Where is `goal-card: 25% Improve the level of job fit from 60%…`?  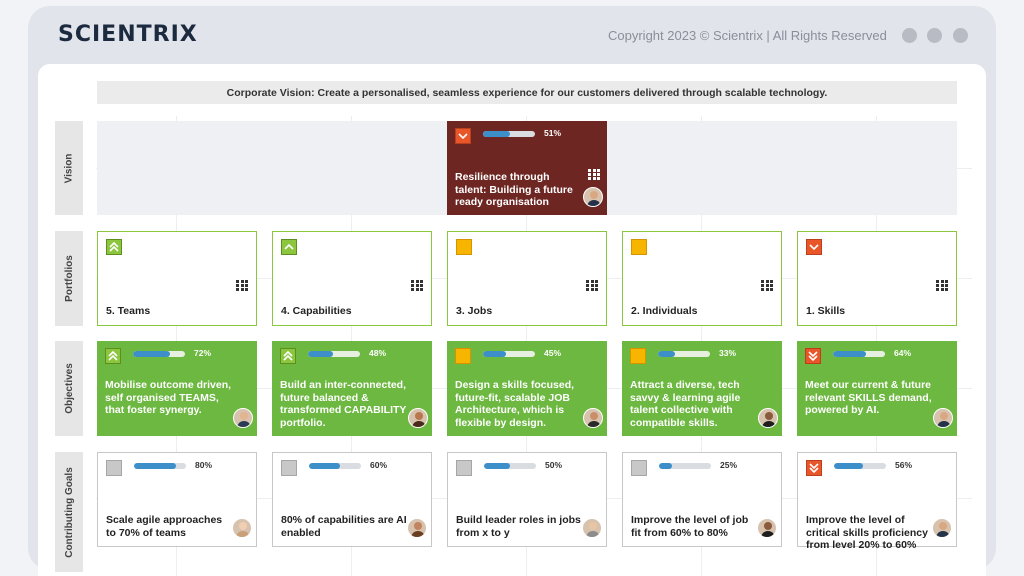
goal-card: 25% Improve the level of job fit from 60%… is located at coordinates (702, 499).